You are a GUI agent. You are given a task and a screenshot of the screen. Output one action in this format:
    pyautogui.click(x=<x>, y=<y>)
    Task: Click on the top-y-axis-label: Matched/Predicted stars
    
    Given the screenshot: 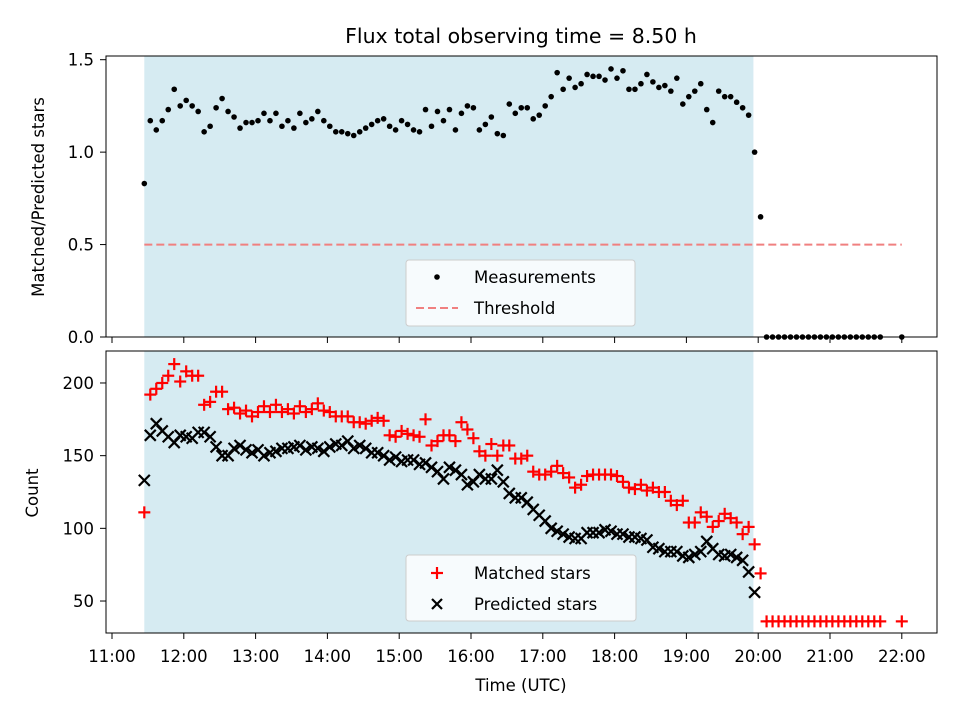 What is the action you would take?
    pyautogui.click(x=38, y=197)
    